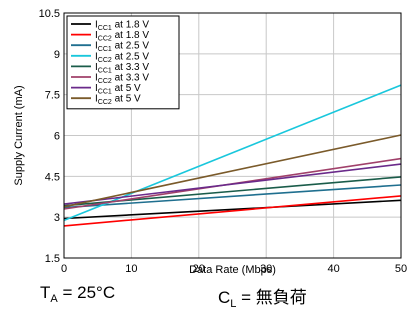 The image size is (410, 329). Describe the element at coordinates (122, 36) in the screenshot. I see `legend-label: ICC2 at 1.8 V` at that location.